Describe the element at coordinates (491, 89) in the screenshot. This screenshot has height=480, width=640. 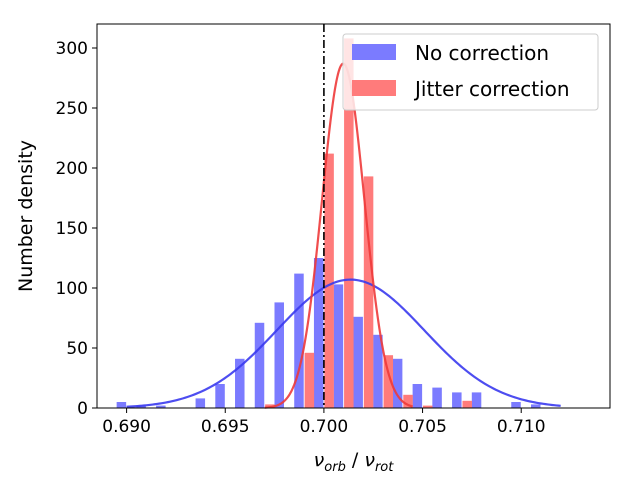
I see `legend-label-jitter-correction: Jitter correction` at that location.